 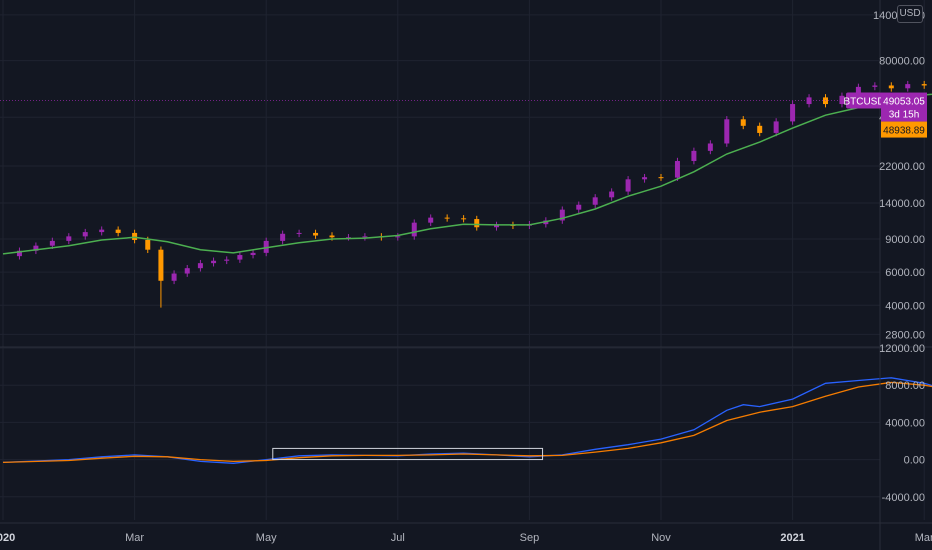 I want to click on ma-value-tag, so click(x=904, y=129).